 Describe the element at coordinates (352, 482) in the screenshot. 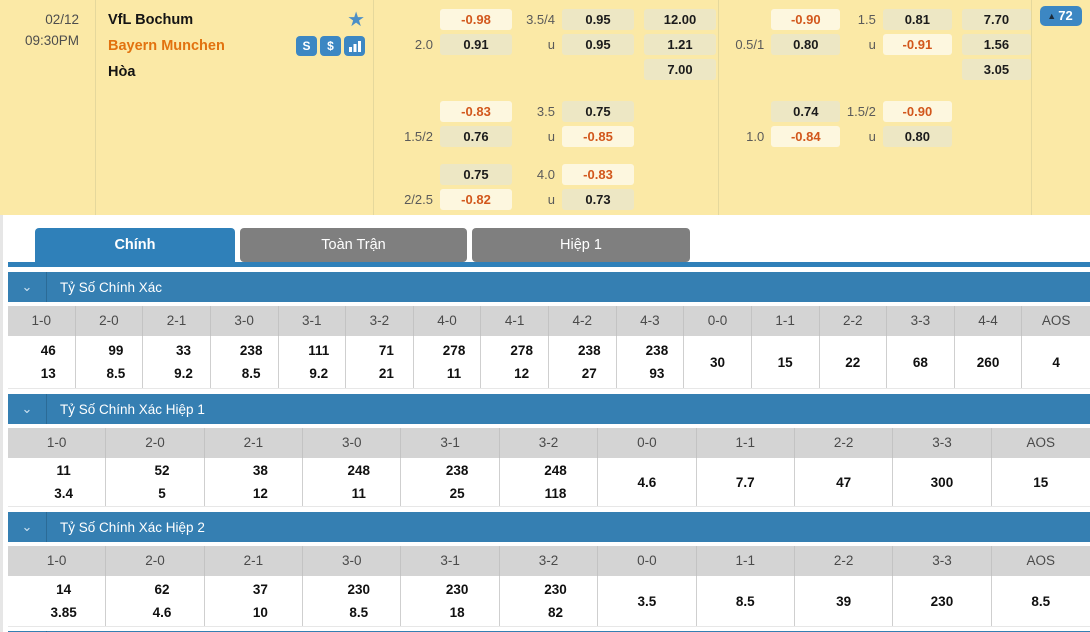

I see `score-odds-cell: 248 11` at that location.